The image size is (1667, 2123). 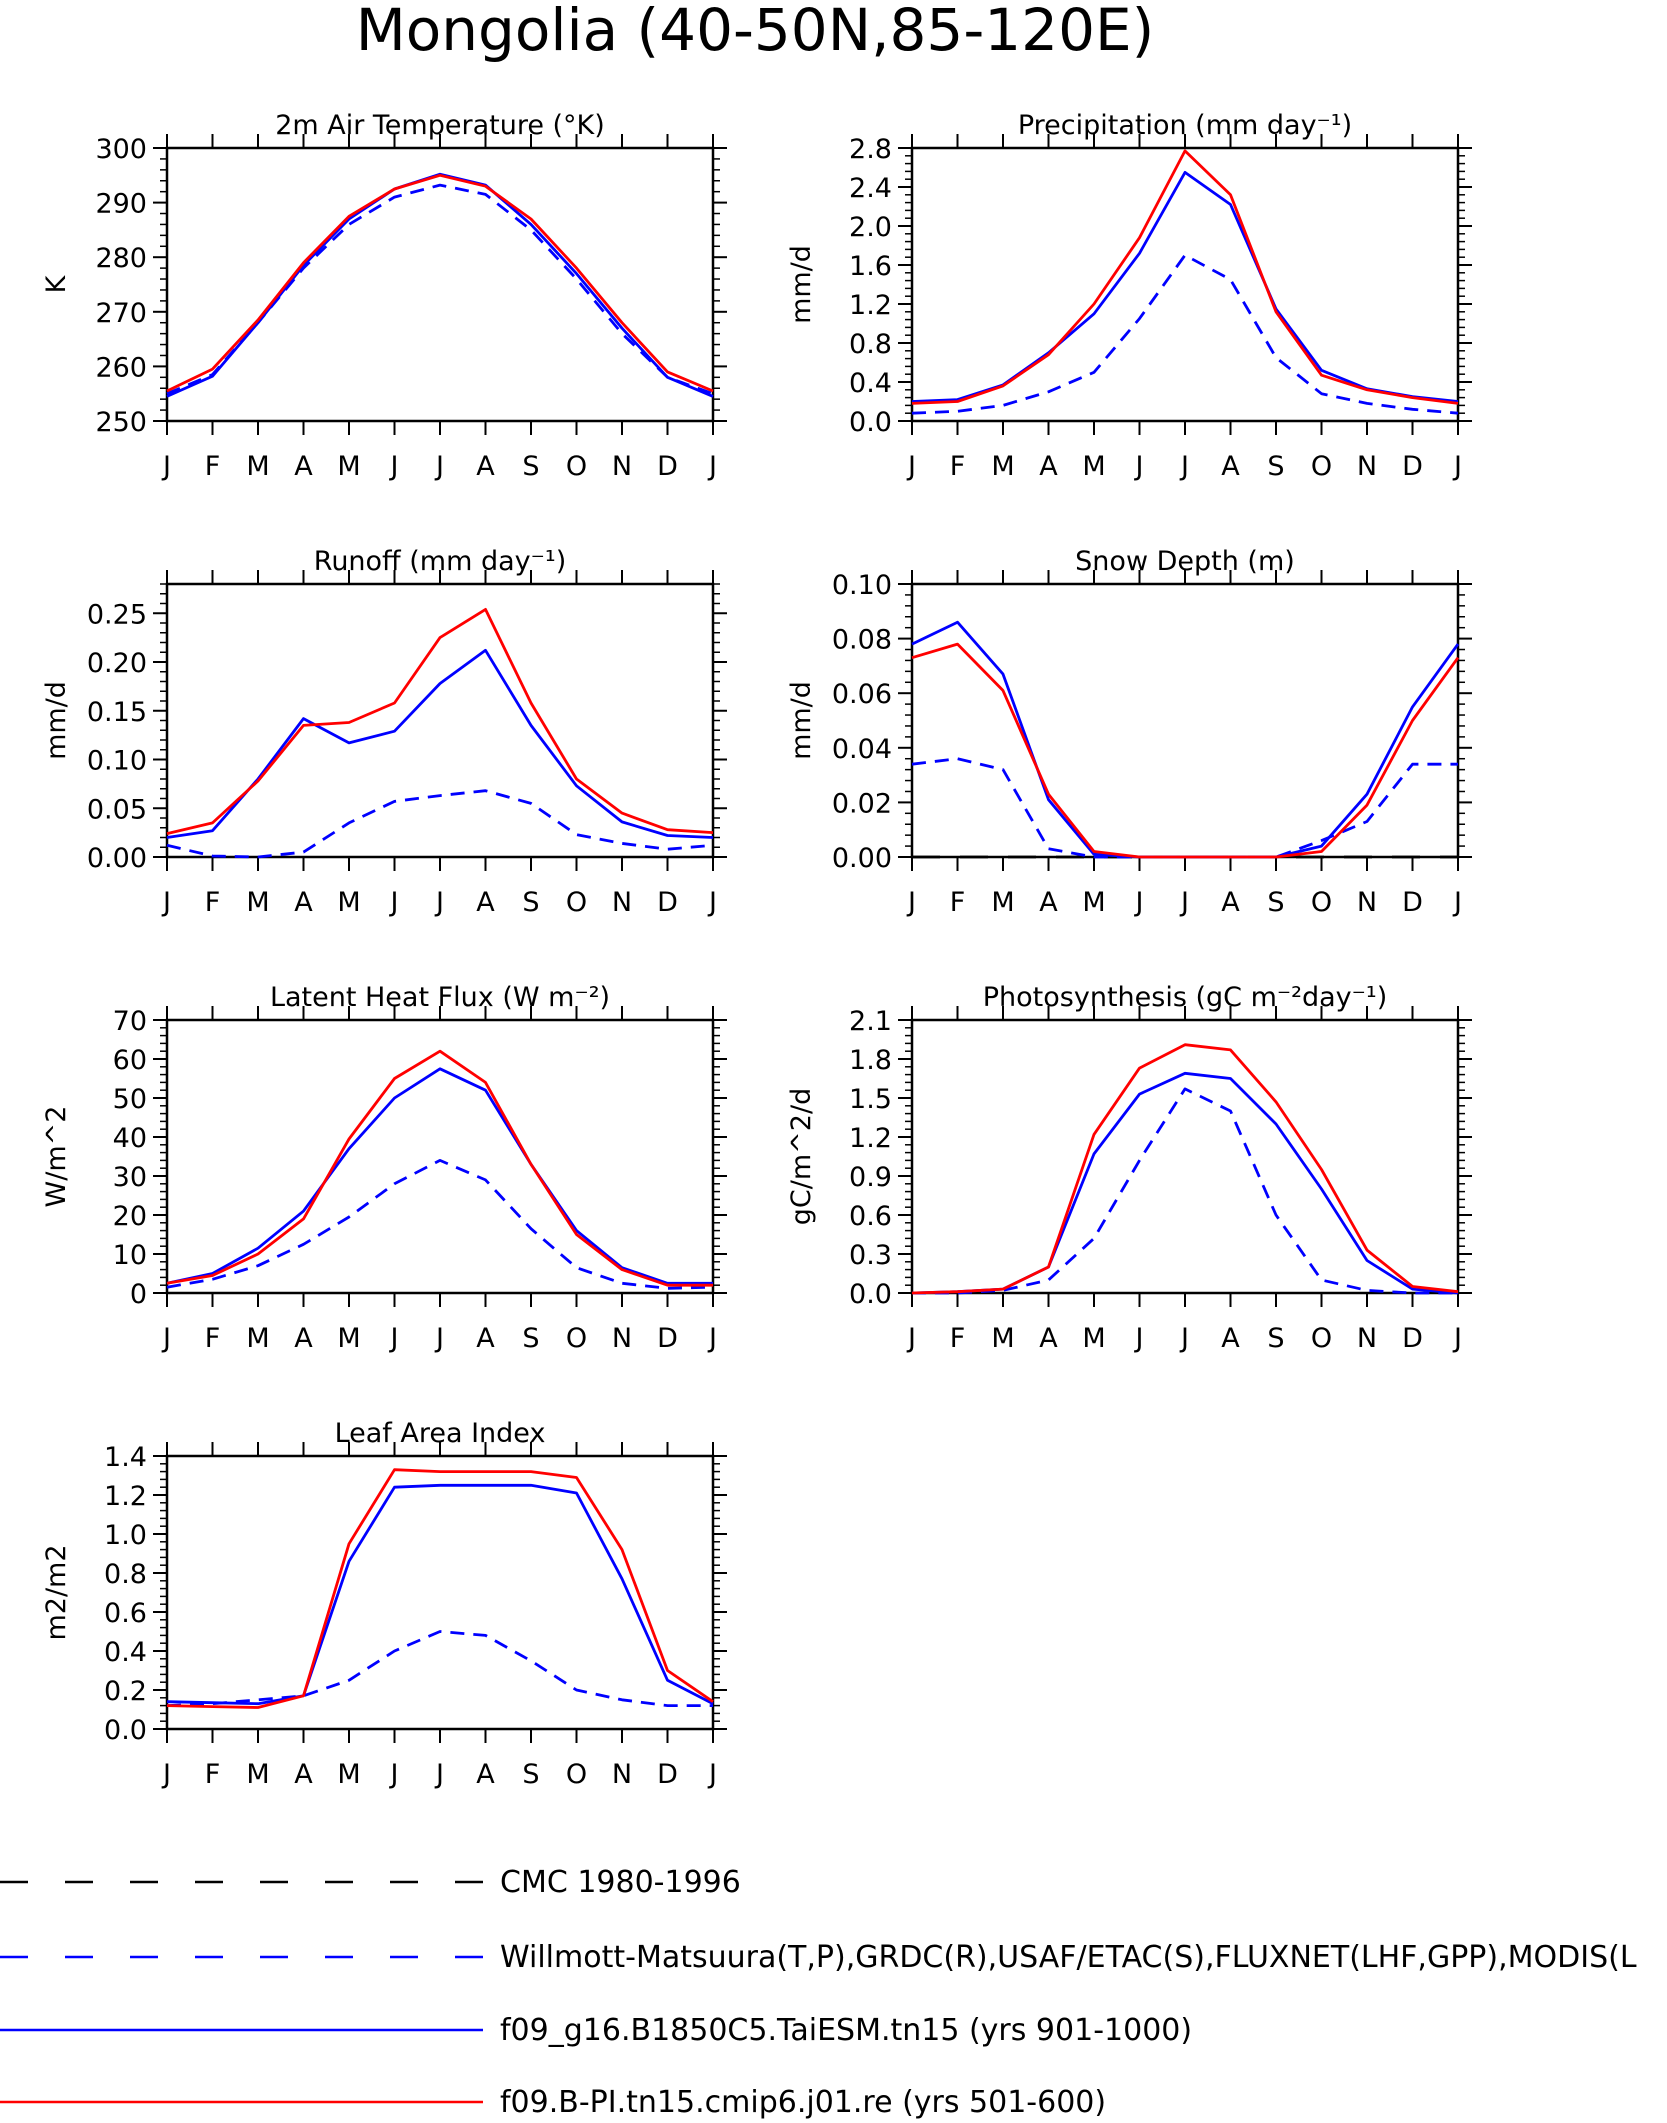 I want to click on y-tick-label: 30, so click(x=130, y=1177).